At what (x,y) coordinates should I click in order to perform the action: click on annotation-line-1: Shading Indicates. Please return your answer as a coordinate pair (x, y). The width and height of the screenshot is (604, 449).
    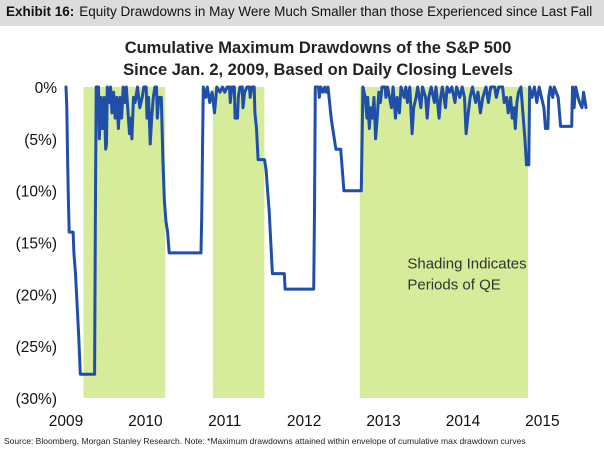
    Looking at the image, I should click on (466, 263).